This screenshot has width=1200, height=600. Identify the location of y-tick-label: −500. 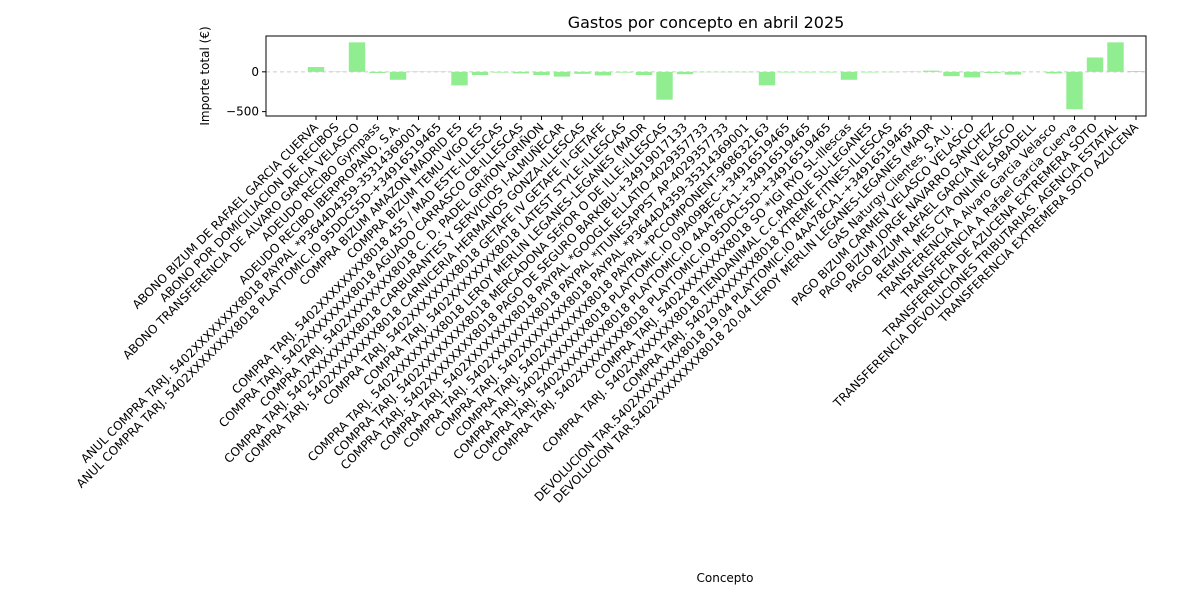
(242, 112).